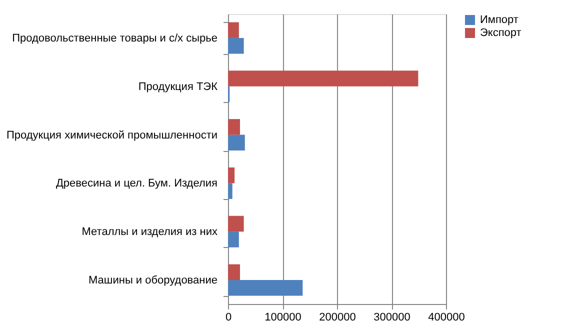 This screenshot has height=336, width=576. Describe the element at coordinates (499, 20) in the screenshot. I see `legend-label: Импорт` at that location.